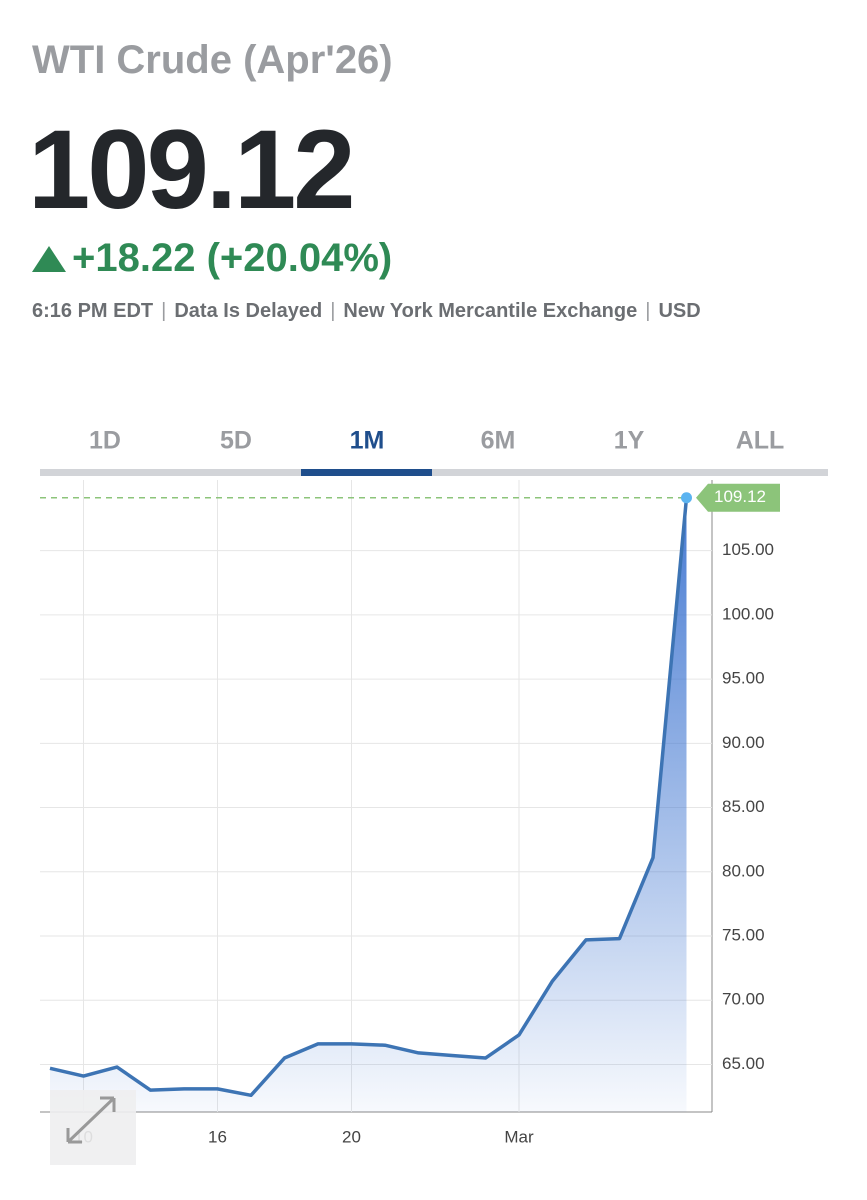  Describe the element at coordinates (91, 1120) in the screenshot. I see `expand-icon` at that location.